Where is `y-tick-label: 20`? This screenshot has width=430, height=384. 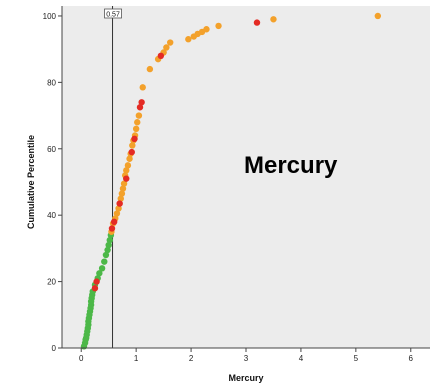
y-tick-label: 20 is located at coordinates (51, 282).